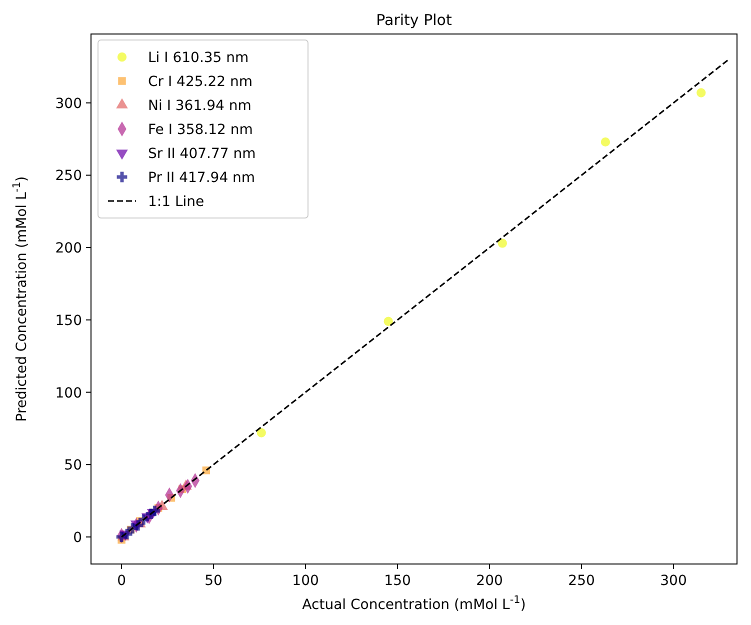 This screenshot has height=625, width=751. Describe the element at coordinates (68, 320) in the screenshot. I see `y-tick-label: 150` at that location.